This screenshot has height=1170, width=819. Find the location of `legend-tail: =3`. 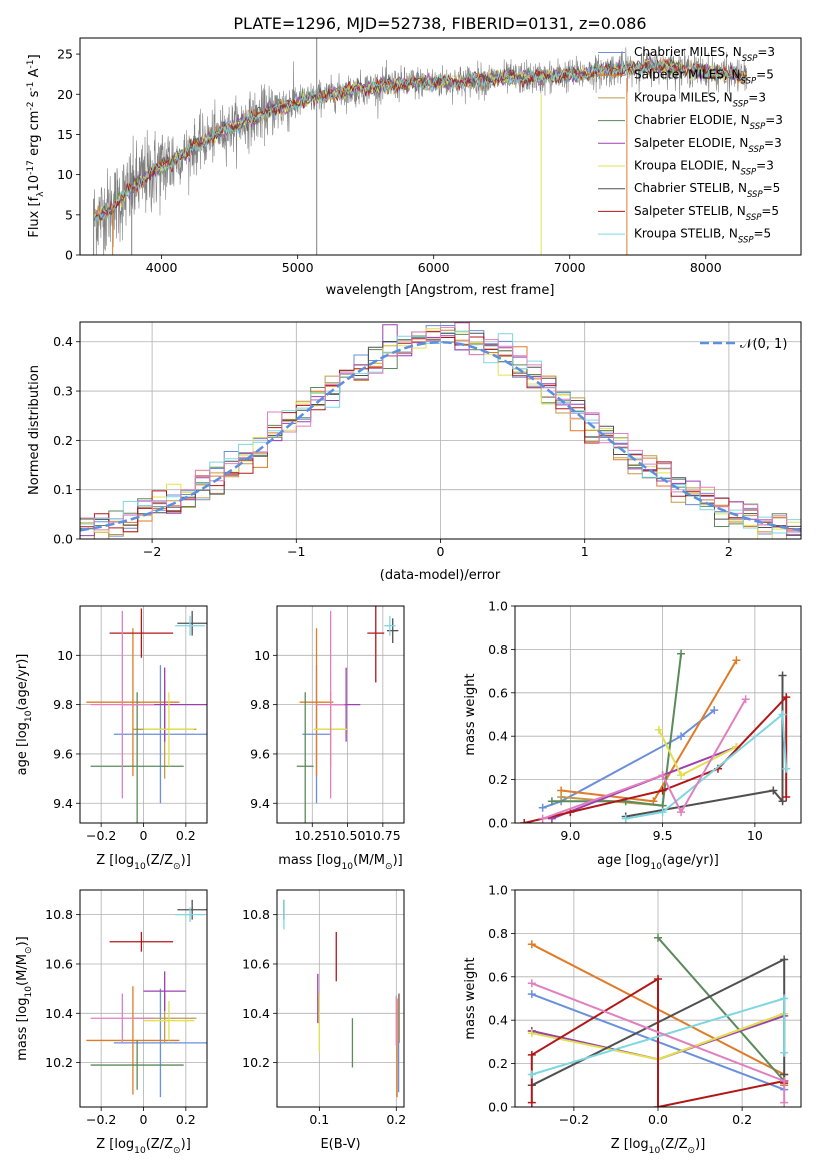

legend-tail: =3 is located at coordinates (773, 143).